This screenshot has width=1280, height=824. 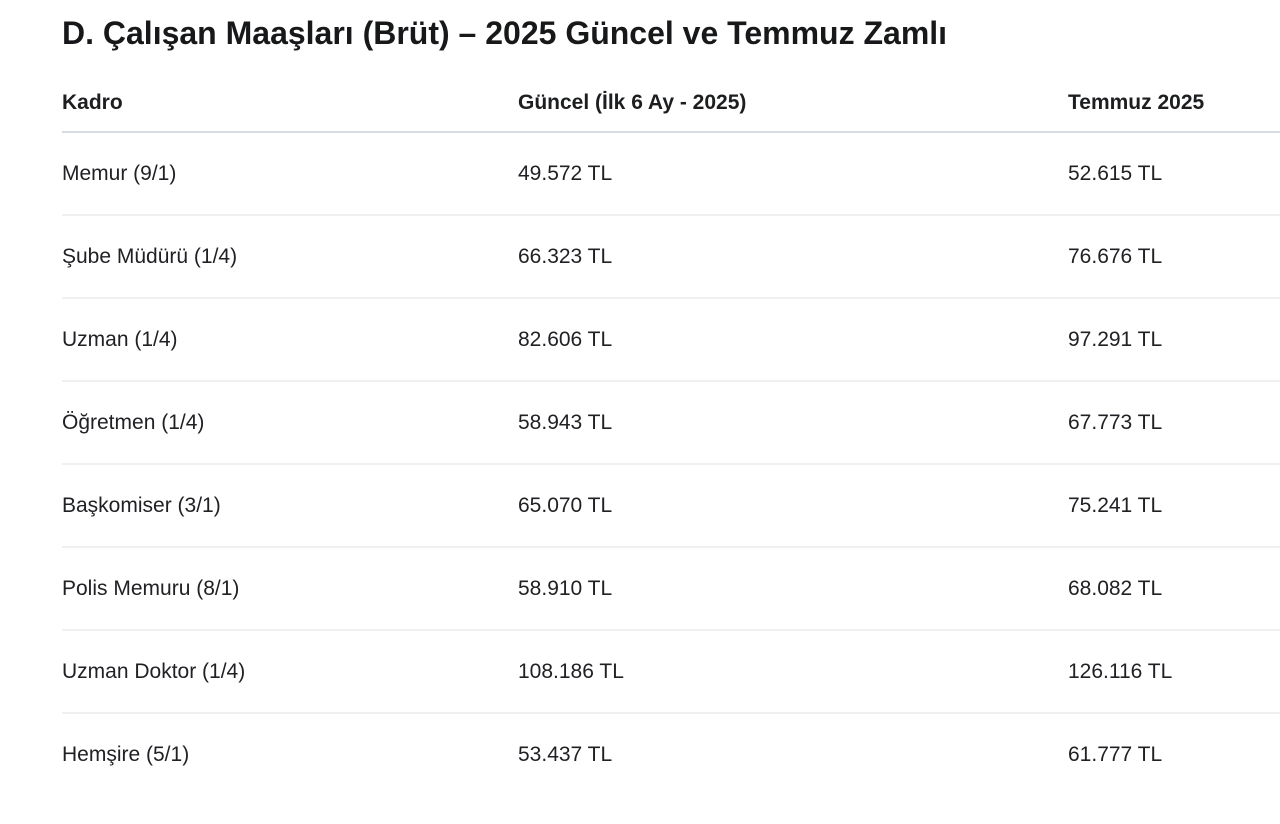 I want to click on table-row: Polis Memuru (8/1) 58.910 TL 68.082 TL, so click(x=671, y=589).